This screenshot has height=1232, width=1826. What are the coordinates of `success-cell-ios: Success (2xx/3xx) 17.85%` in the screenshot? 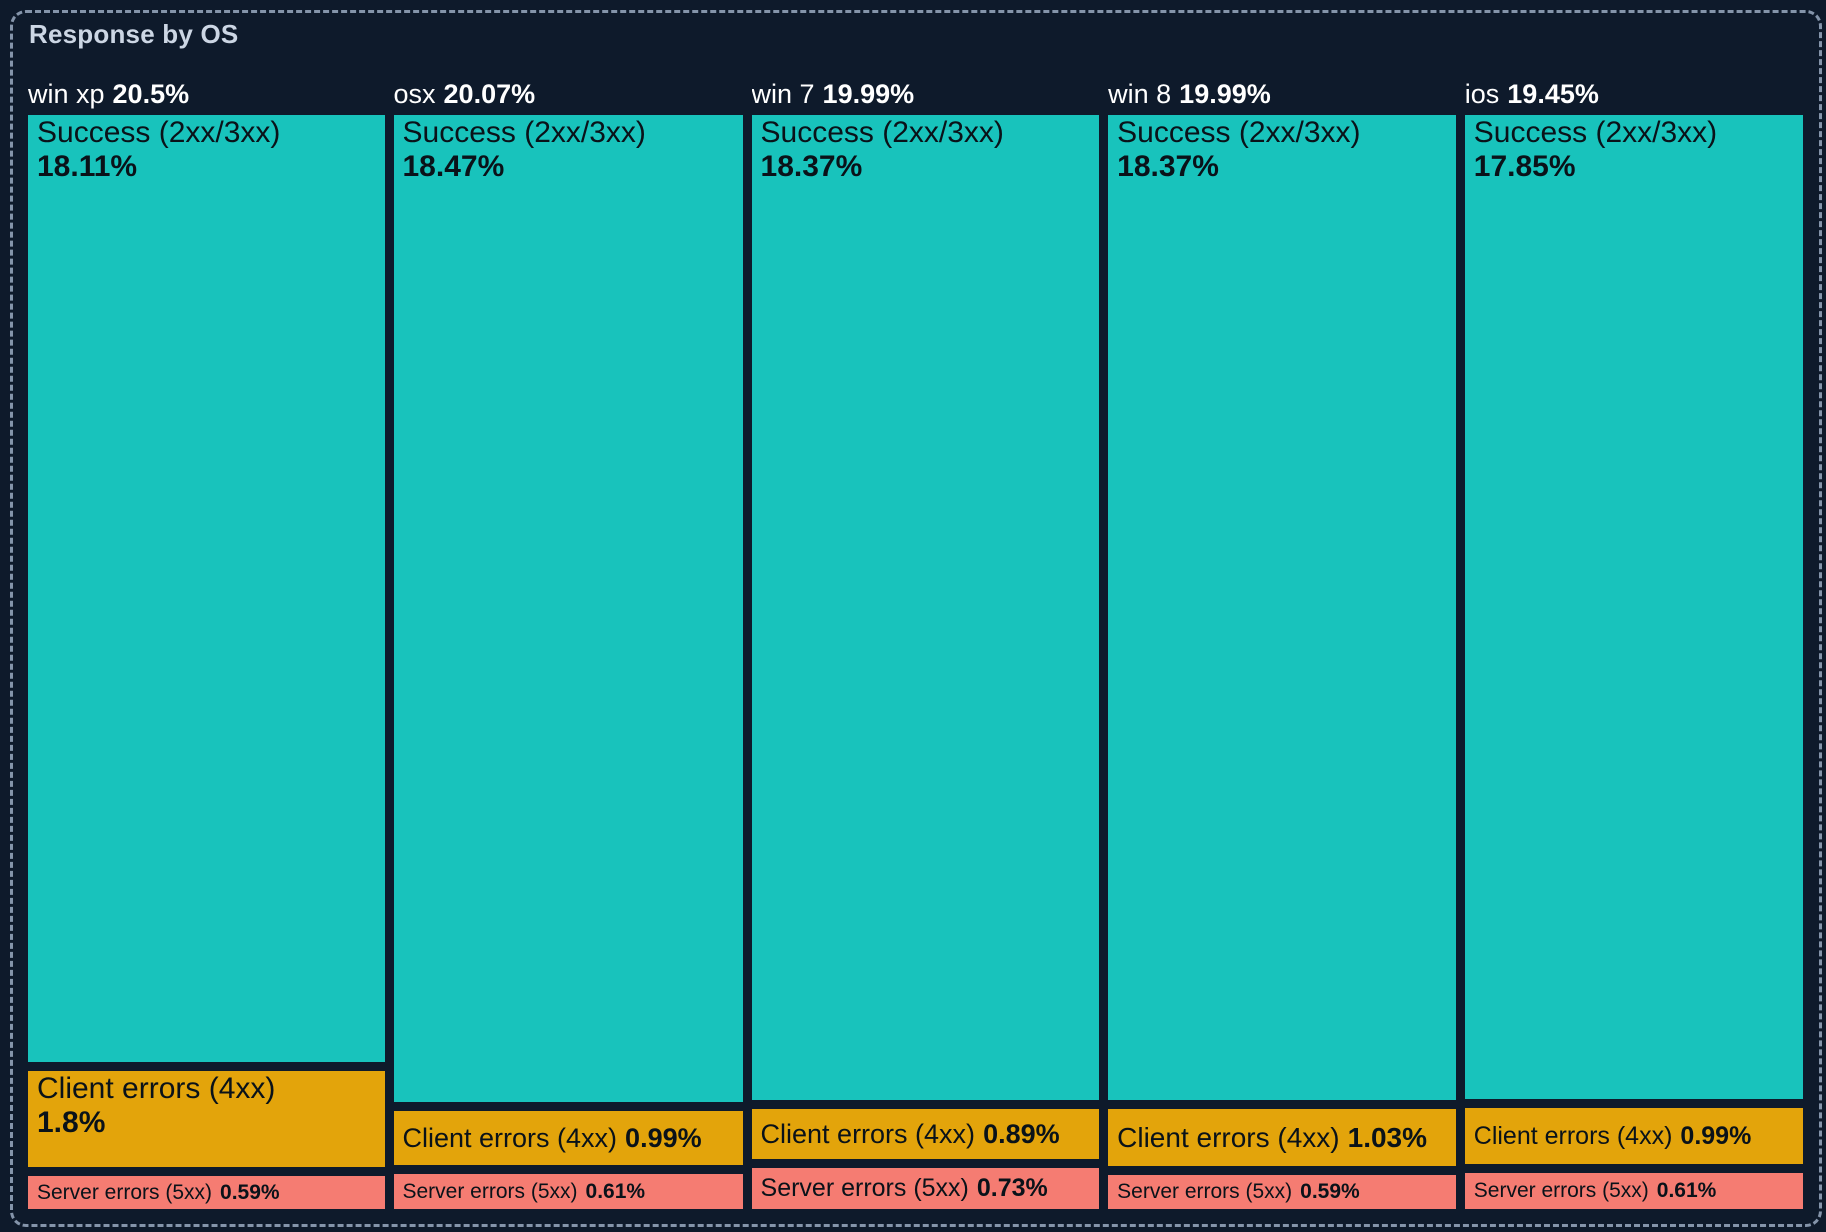 It's located at (1633, 607).